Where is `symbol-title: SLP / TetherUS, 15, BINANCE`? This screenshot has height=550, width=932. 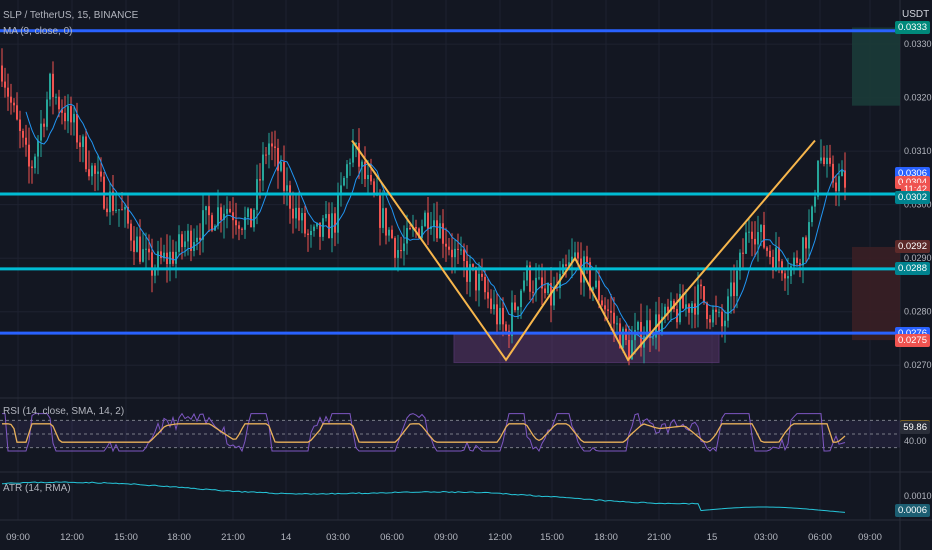 symbol-title: SLP / TetherUS, 15, BINANCE is located at coordinates (71, 15).